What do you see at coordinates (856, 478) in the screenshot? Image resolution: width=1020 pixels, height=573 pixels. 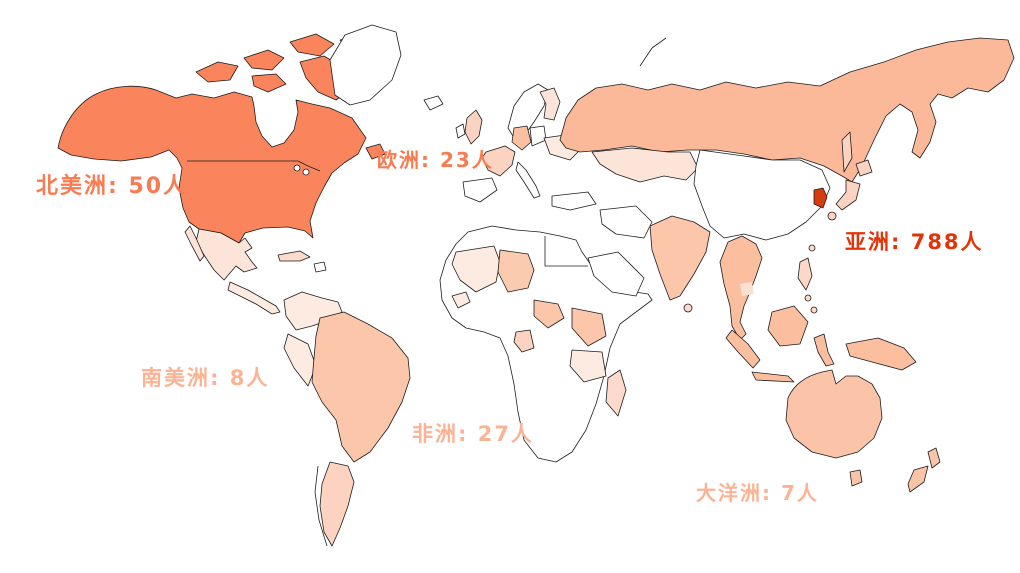 I see `island-tasmania` at bounding box center [856, 478].